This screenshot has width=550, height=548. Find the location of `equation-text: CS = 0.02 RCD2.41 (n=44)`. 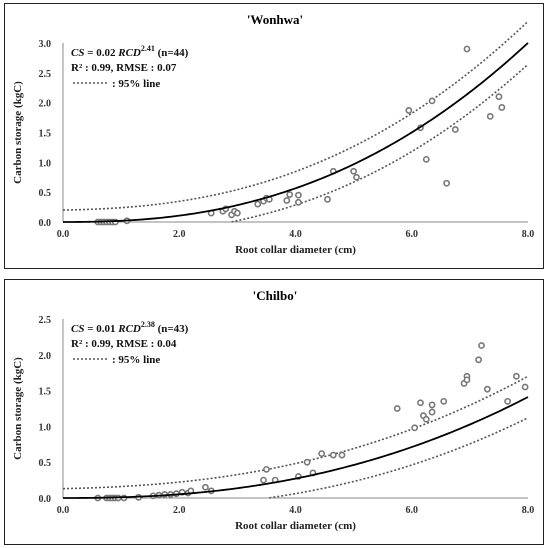

equation-text: CS = 0.02 RCD2.41 (n=44) is located at coordinates (130, 51).